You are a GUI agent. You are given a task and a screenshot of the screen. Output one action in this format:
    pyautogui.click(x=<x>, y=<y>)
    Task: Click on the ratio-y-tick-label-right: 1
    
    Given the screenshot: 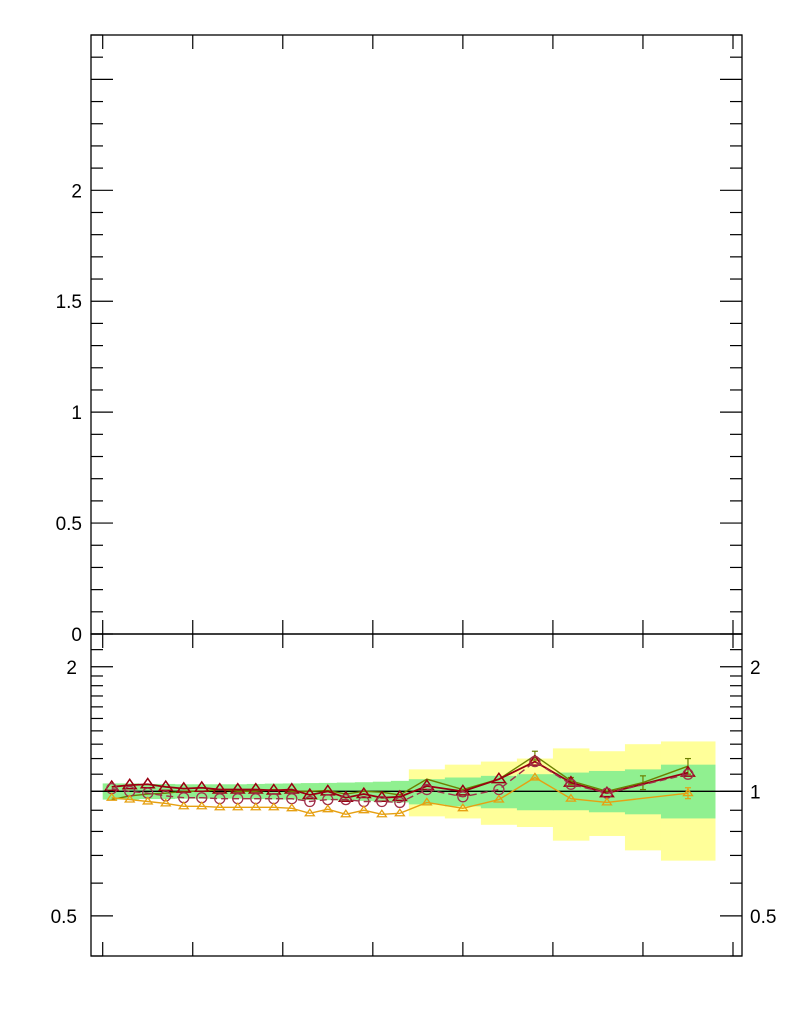 What is the action you would take?
    pyautogui.click(x=755, y=792)
    